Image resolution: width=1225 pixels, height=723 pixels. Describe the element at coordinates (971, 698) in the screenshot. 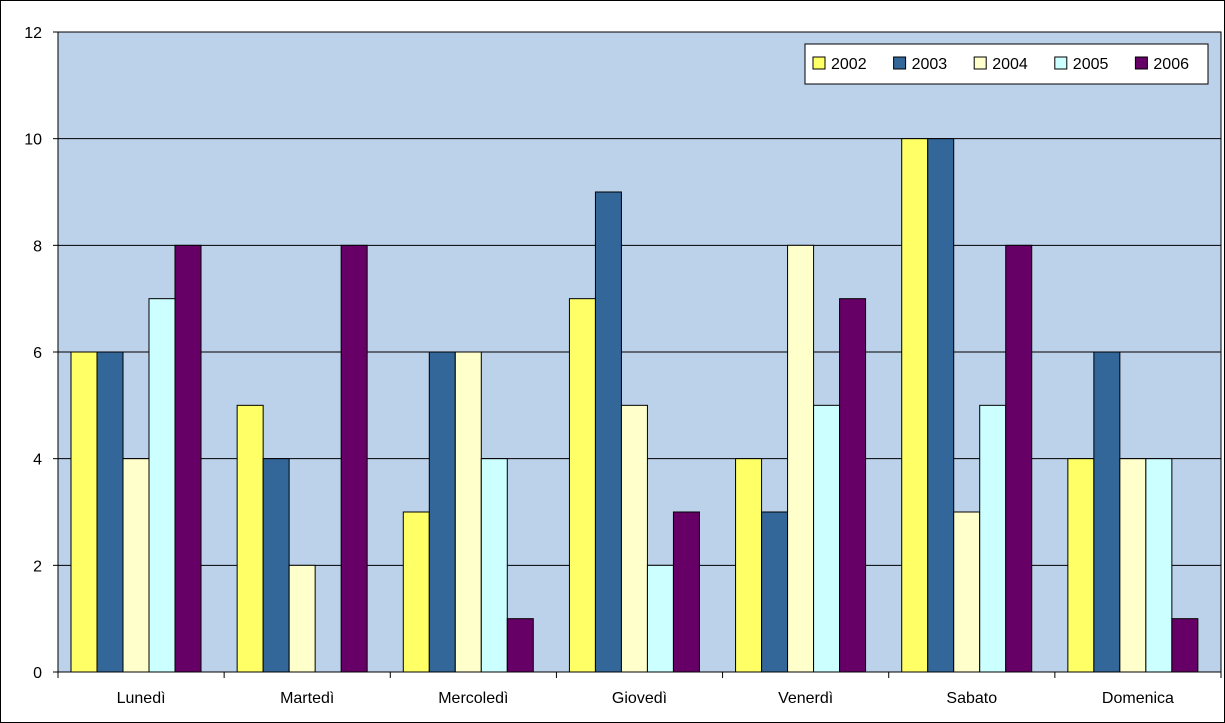

I see `x-tick-label: Sabato` at that location.